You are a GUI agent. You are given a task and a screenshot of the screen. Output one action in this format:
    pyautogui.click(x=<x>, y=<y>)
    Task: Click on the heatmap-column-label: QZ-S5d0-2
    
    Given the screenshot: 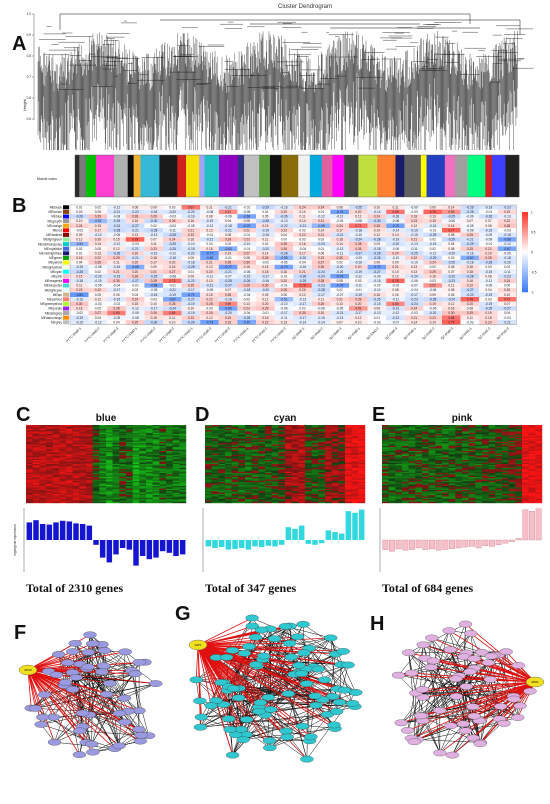 What is the action you would take?
    pyautogui.click(x=428, y=333)
    